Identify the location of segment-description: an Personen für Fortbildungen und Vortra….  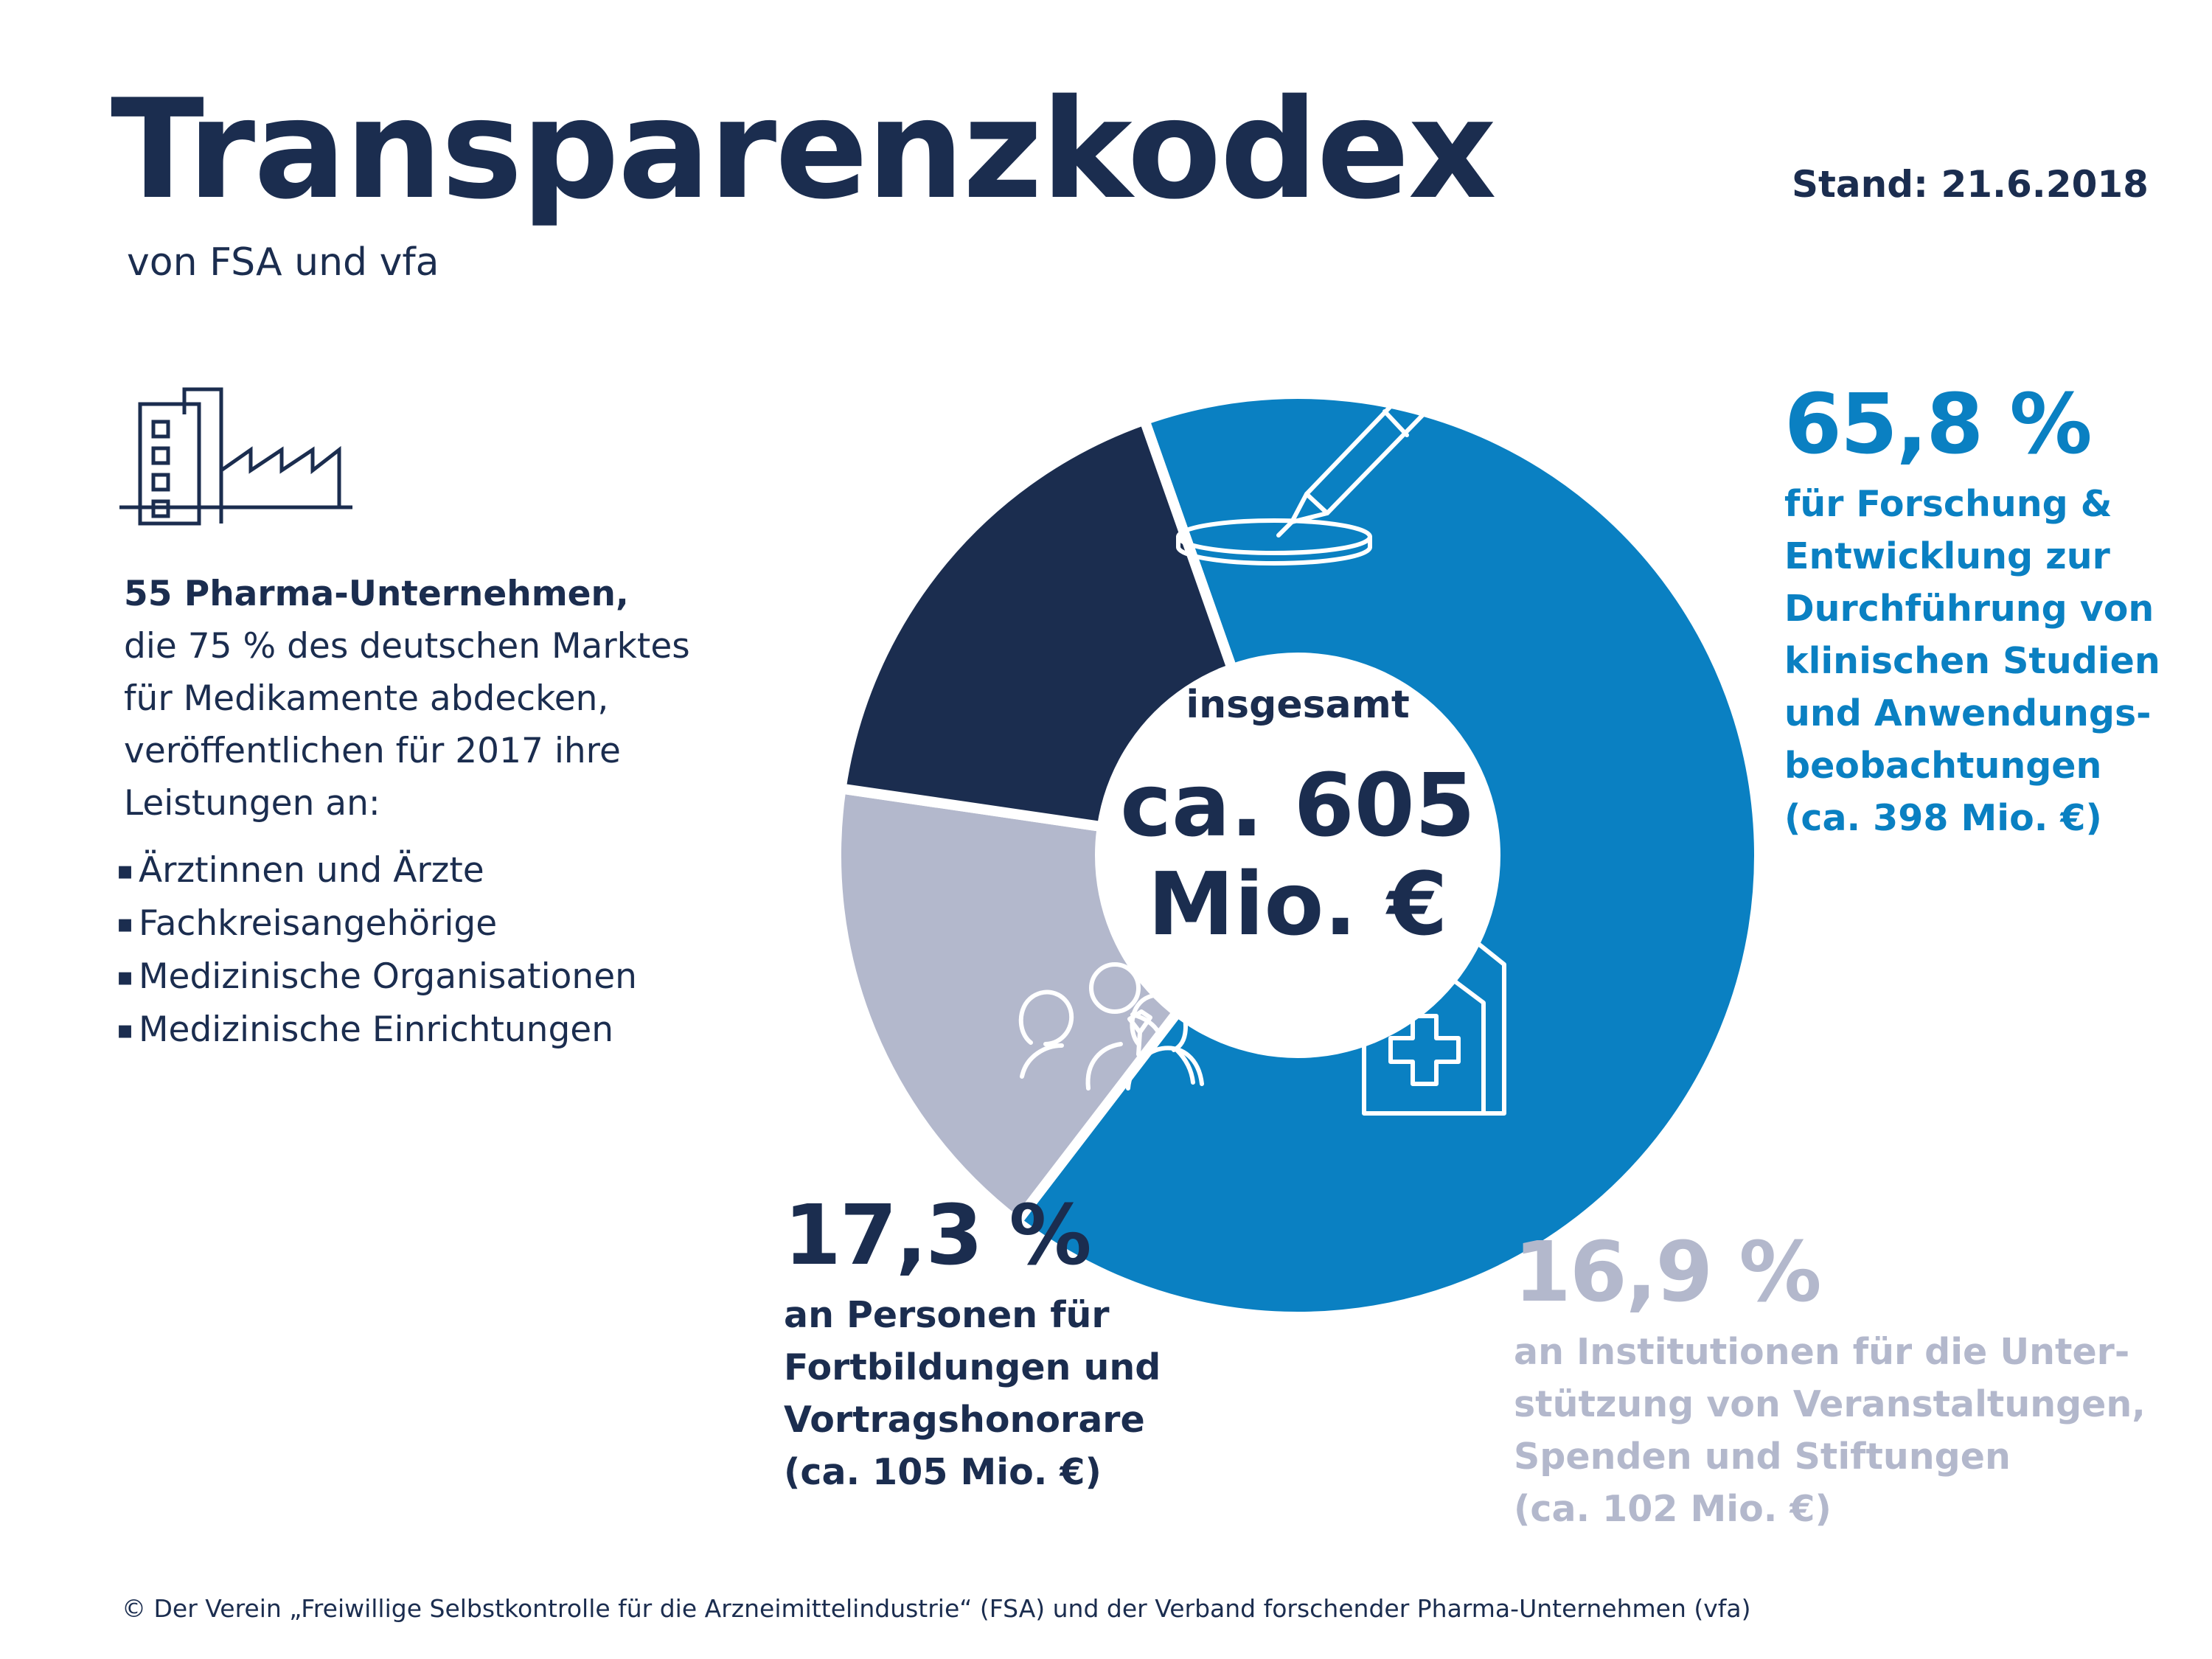
(990, 1393).